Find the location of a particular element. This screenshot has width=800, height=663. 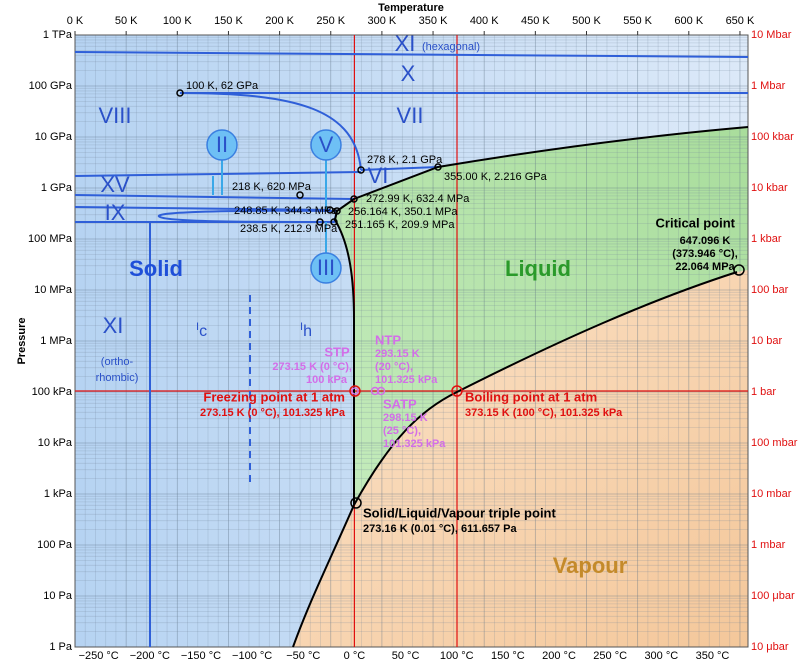

x-tick-label: 300 K is located at coordinates (382, 21).